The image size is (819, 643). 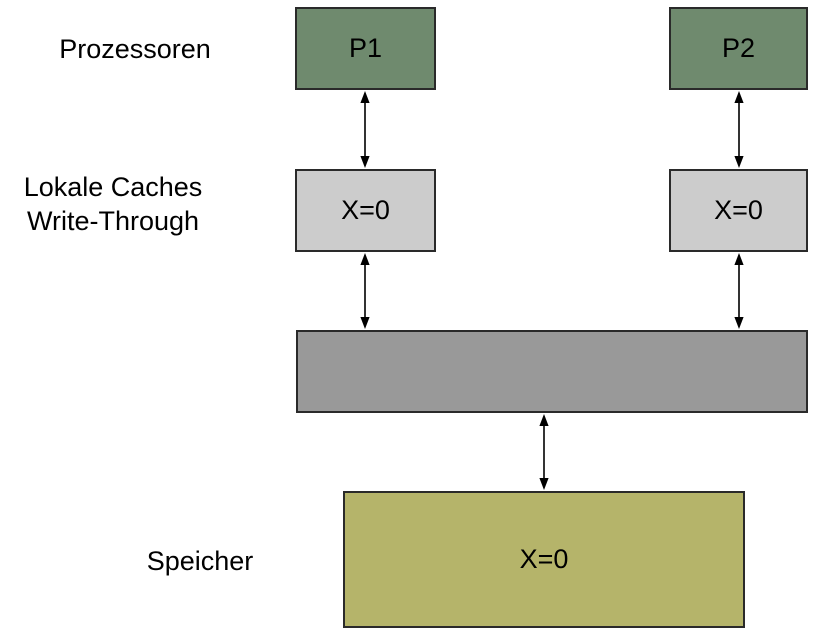 What do you see at coordinates (739, 129) in the screenshot?
I see `arrow-p2-cache2` at bounding box center [739, 129].